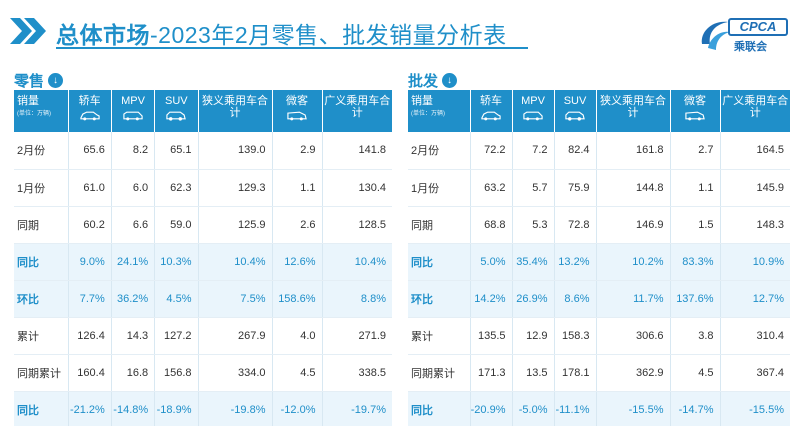 Image resolution: width=800 pixels, height=426 pixels. Describe the element at coordinates (176, 101) in the screenshot. I see `column-header-label: SUV` at that location.